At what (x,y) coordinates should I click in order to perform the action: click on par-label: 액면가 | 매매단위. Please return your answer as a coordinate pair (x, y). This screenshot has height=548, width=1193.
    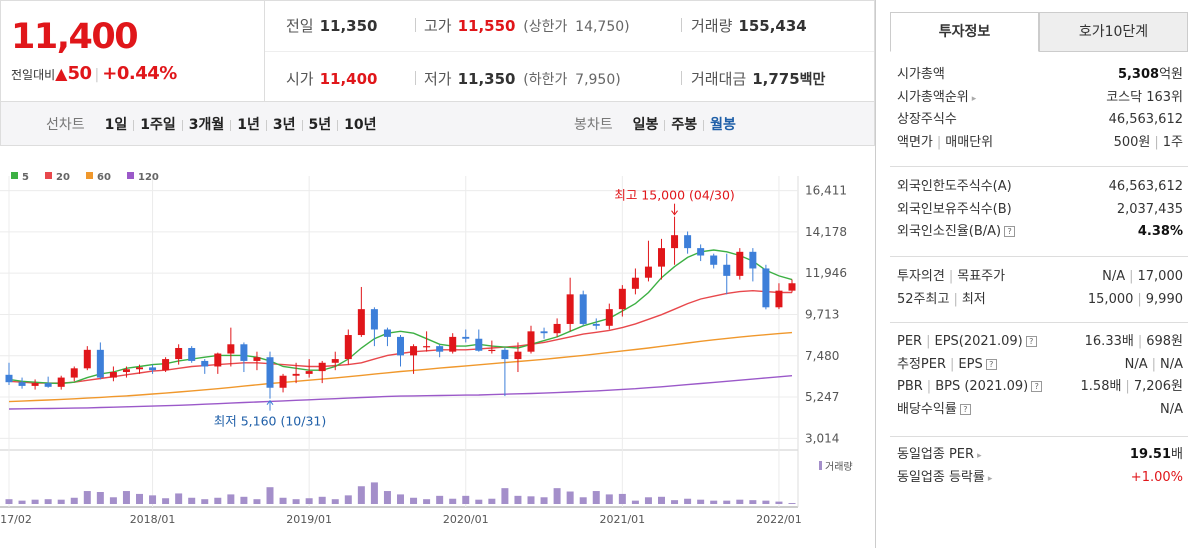
    Looking at the image, I should click on (945, 143).